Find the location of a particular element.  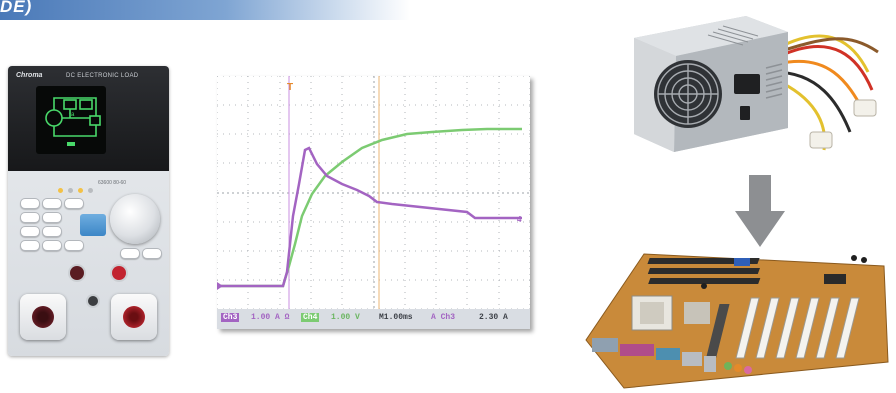

power-socket-icon is located at coordinates (747, 84).